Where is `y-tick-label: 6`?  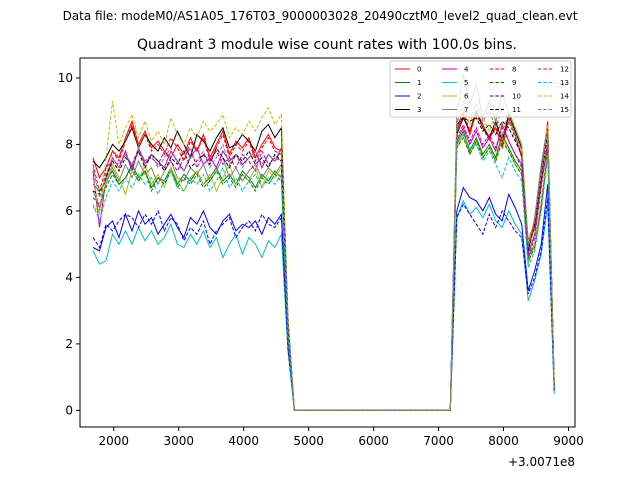
y-tick-label: 6 is located at coordinates (69, 211).